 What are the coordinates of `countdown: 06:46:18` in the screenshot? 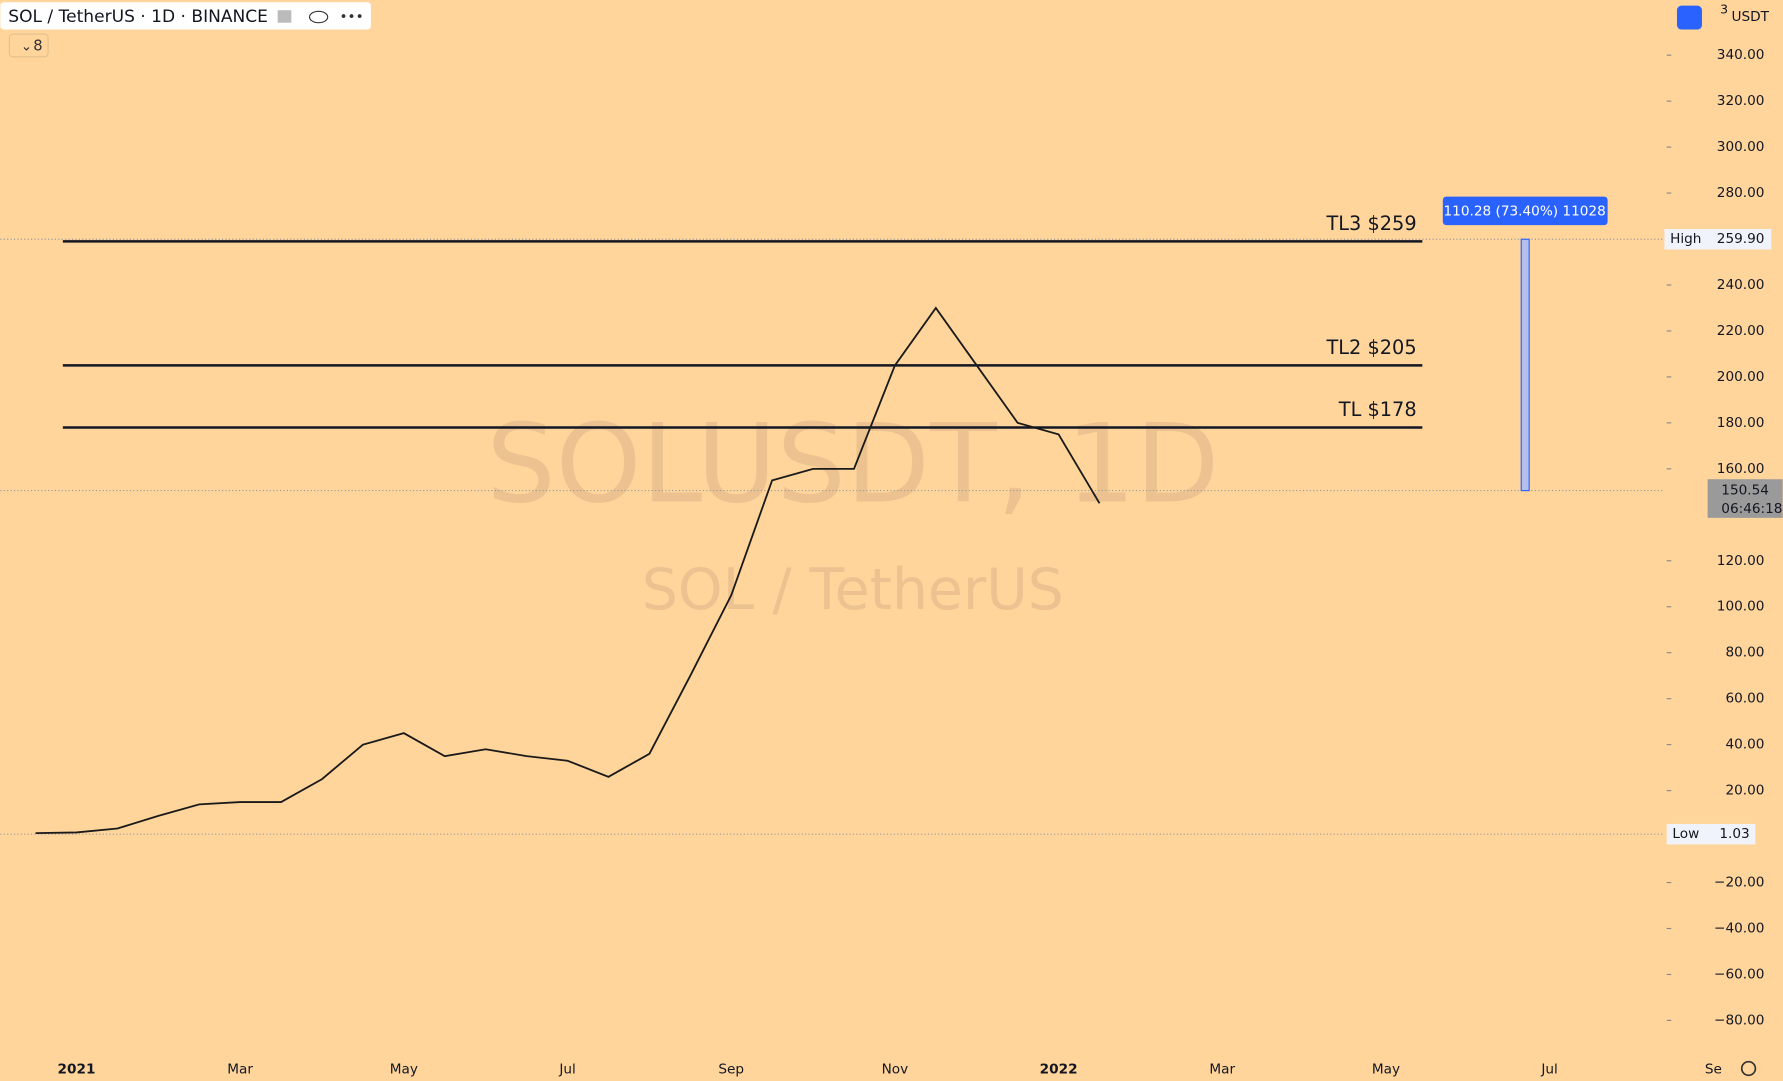 It's located at (1751, 509).